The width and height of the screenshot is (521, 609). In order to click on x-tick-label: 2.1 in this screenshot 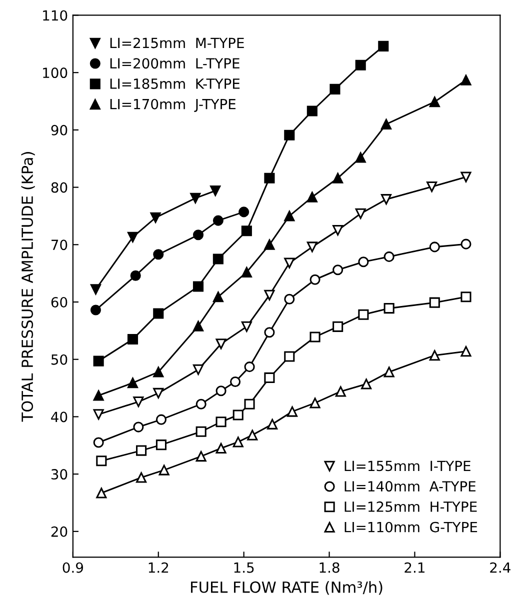, I will do `click(414, 567)`.